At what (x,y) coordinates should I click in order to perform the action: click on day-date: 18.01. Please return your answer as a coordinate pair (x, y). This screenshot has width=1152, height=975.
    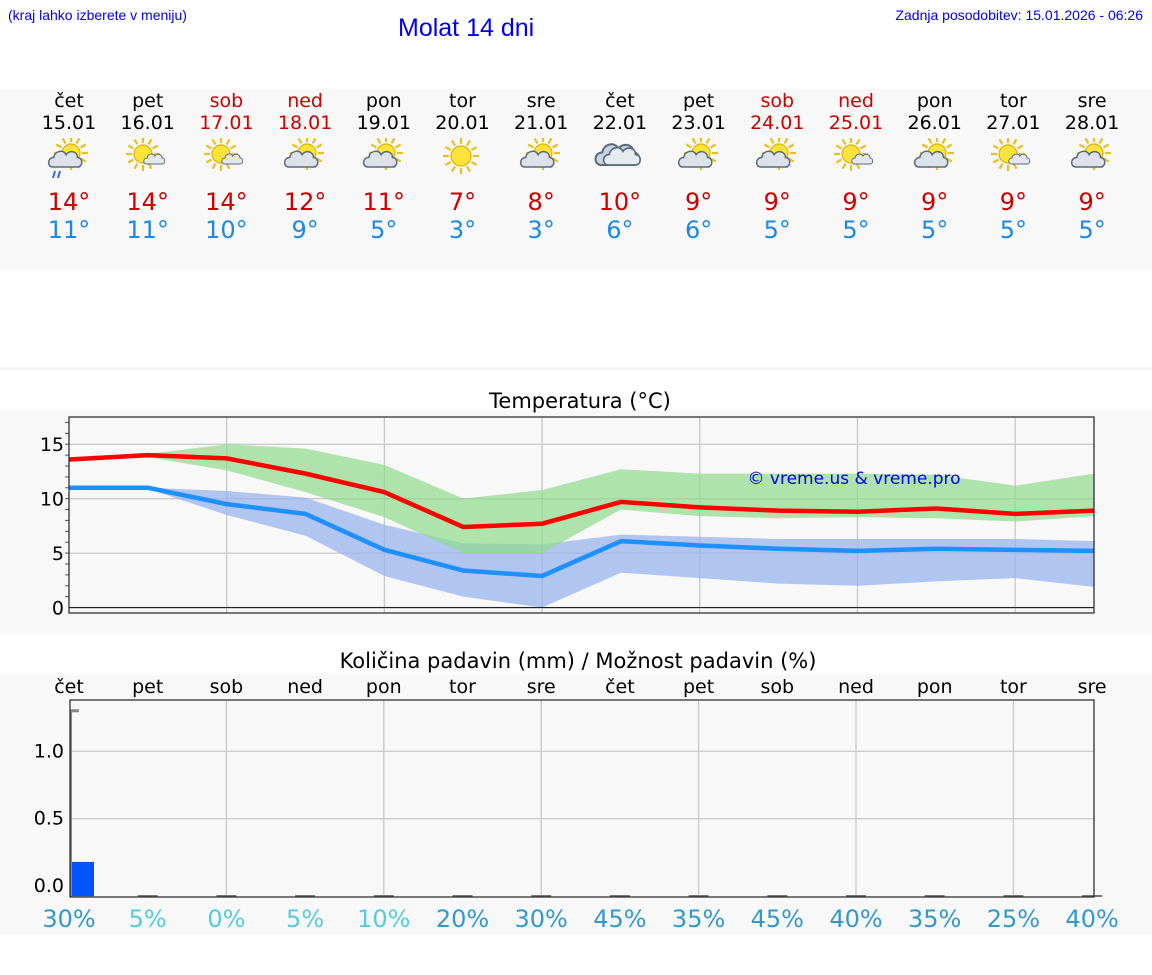
    Looking at the image, I should click on (305, 123).